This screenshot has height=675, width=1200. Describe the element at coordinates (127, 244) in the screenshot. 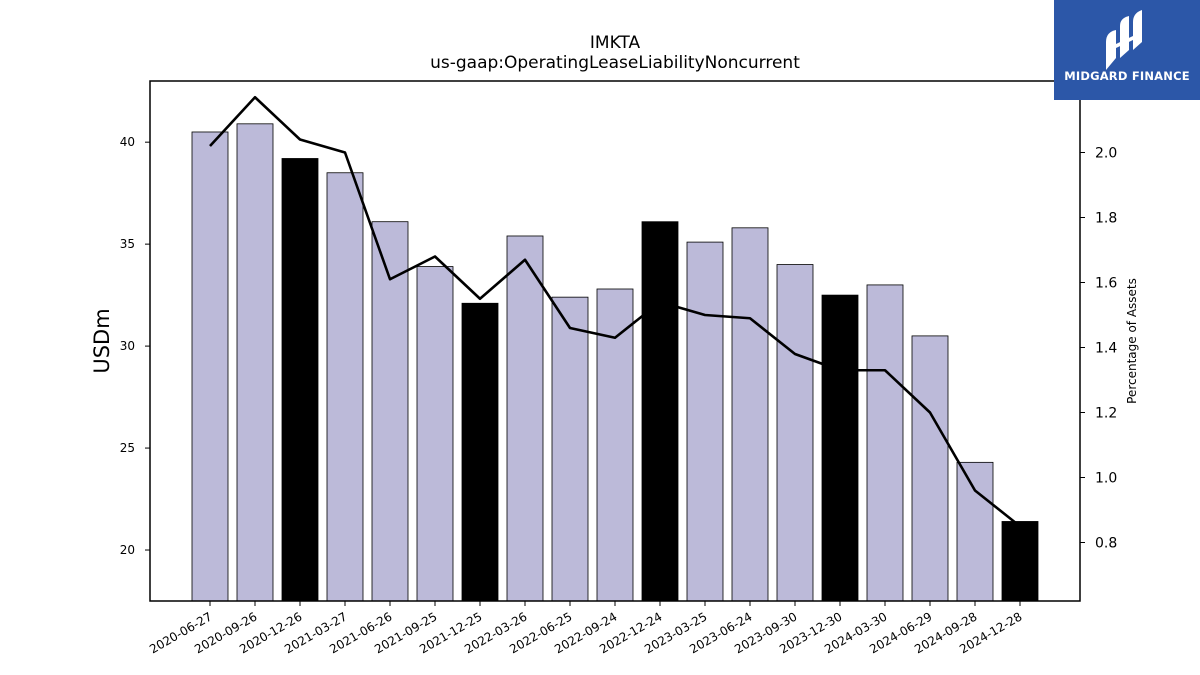

I see `y-tick-label: 35` at that location.